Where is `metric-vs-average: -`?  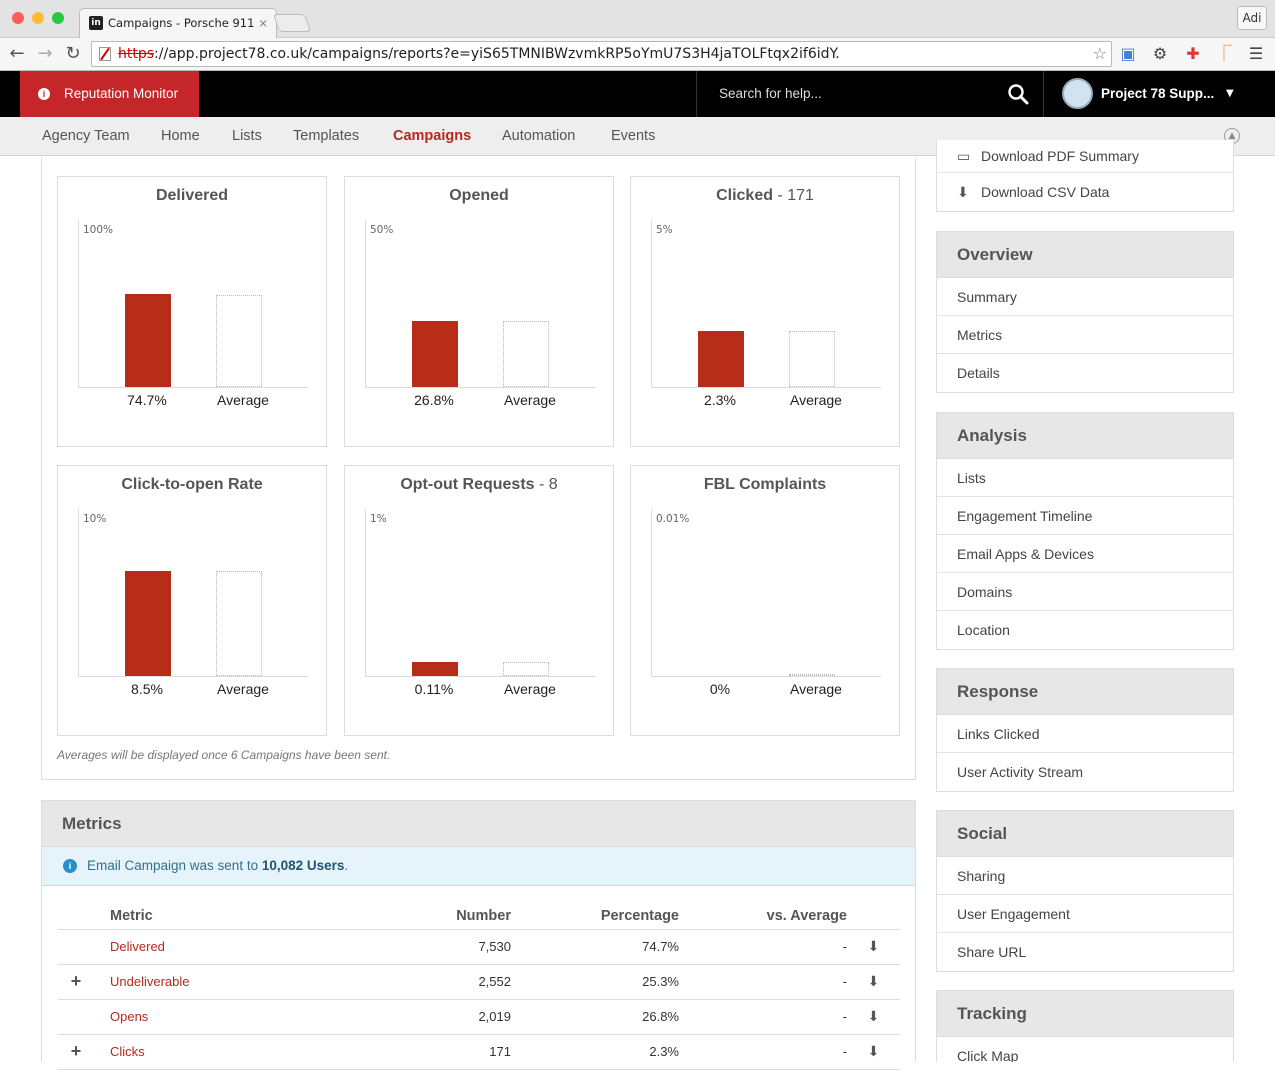
metric-vs-average: - is located at coordinates (763, 947).